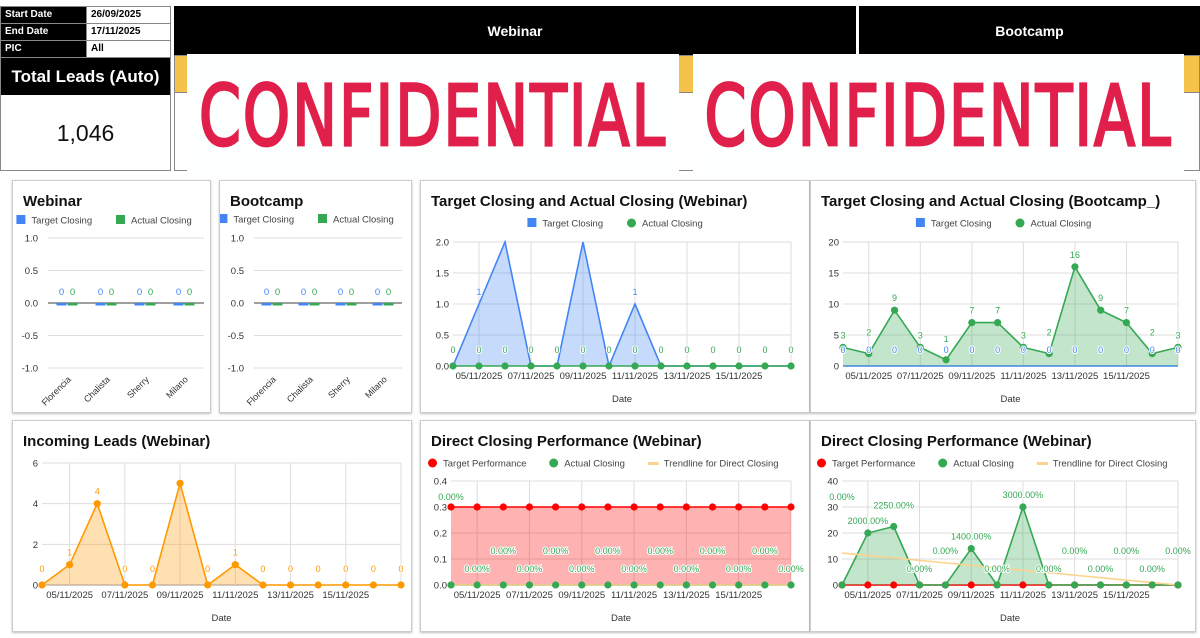  I want to click on total-leads-label: Total Leads (Auto), so click(85, 76).